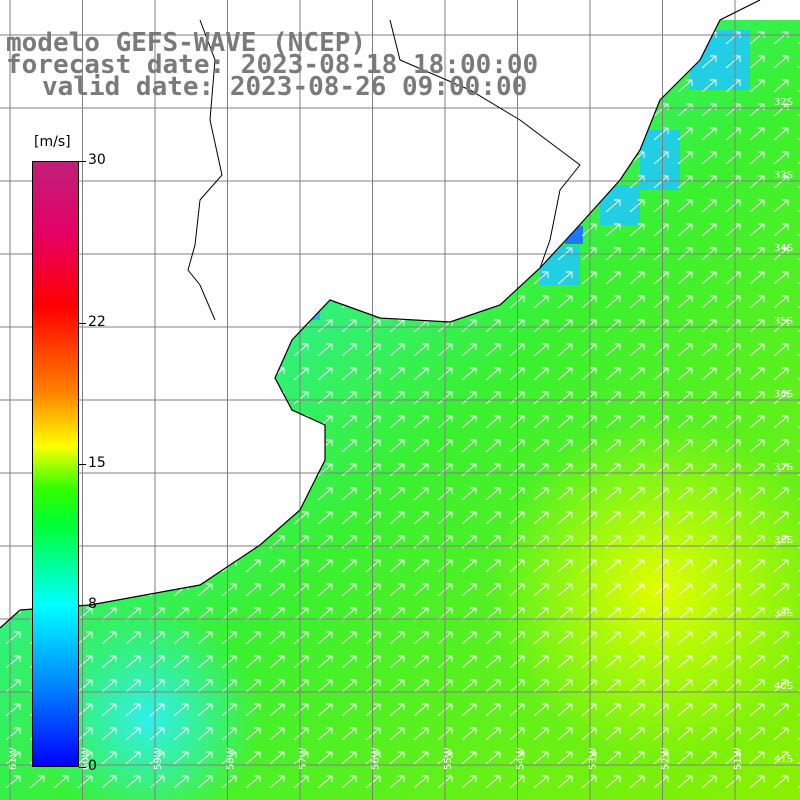 This screenshot has height=800, width=800. What do you see at coordinates (783, 540) in the screenshot?
I see `latitude-label: 38S` at bounding box center [783, 540].